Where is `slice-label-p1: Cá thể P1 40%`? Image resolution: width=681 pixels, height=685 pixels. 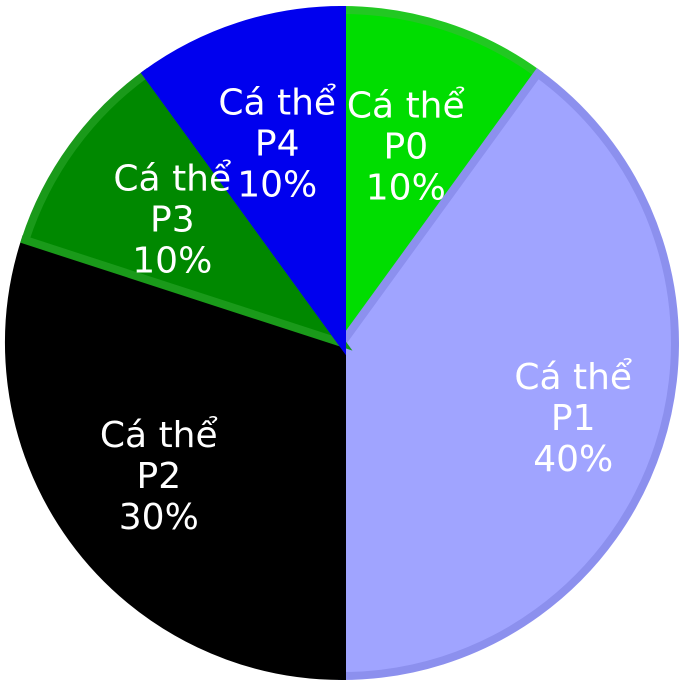
slice-label-p1: Cá thể P1 40% is located at coordinates (573, 418).